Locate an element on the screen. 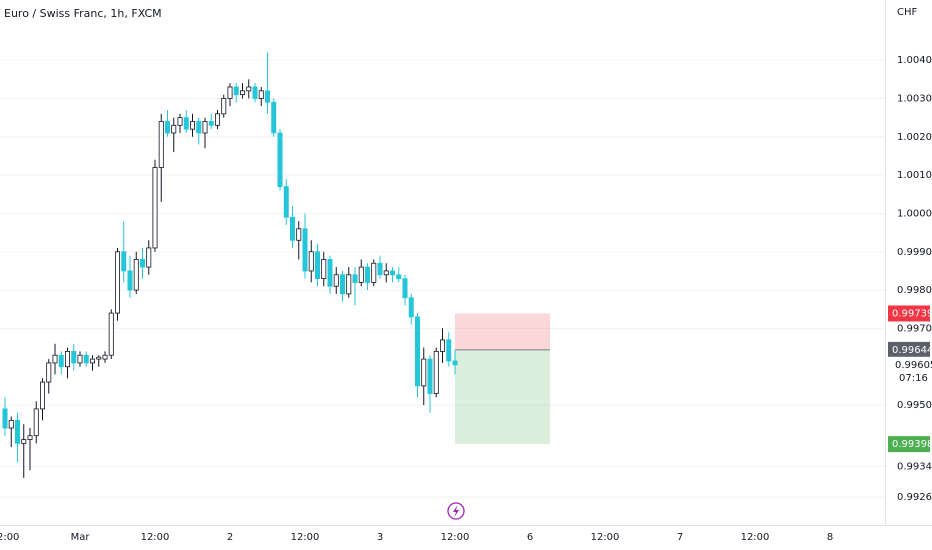 The width and height of the screenshot is (932, 550). target-zone is located at coordinates (502, 397).